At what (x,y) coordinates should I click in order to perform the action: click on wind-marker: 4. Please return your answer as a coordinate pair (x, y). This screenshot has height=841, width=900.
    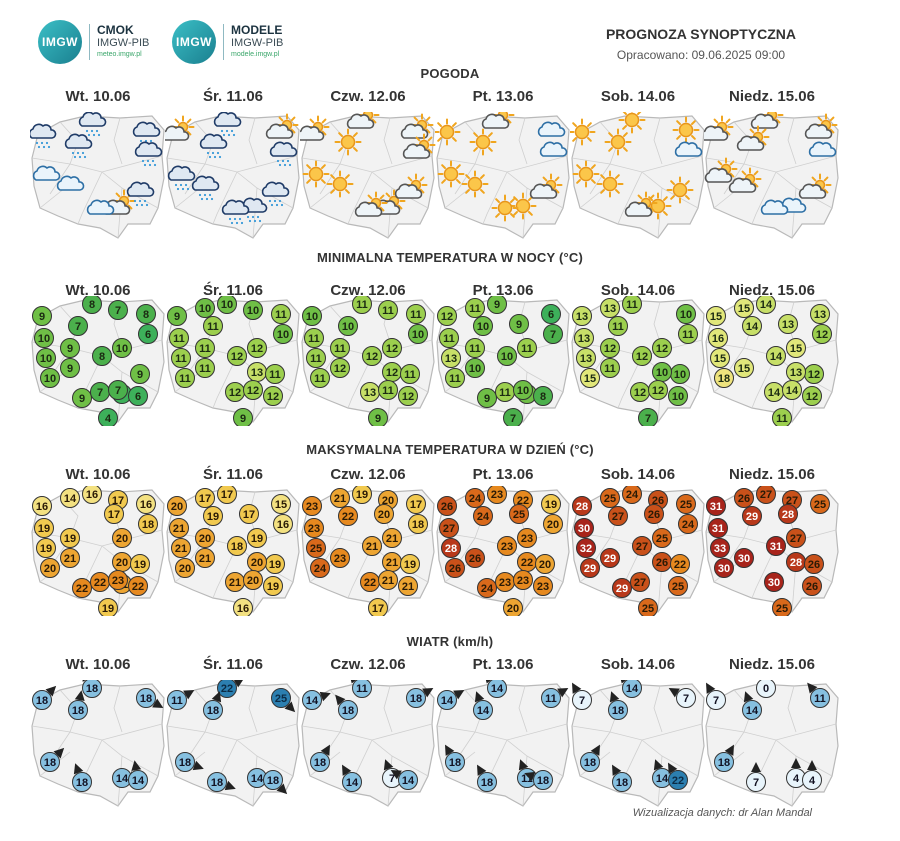
    Looking at the image, I should click on (812, 775).